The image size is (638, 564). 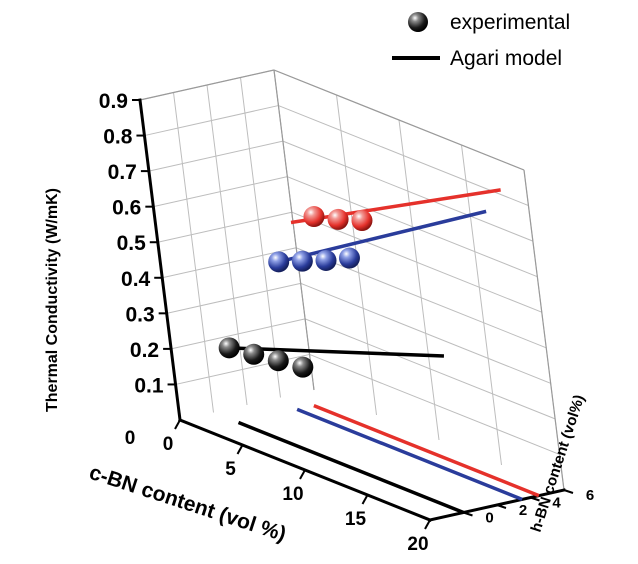 I want to click on y-tick-label-2: 4, so click(x=556, y=503).